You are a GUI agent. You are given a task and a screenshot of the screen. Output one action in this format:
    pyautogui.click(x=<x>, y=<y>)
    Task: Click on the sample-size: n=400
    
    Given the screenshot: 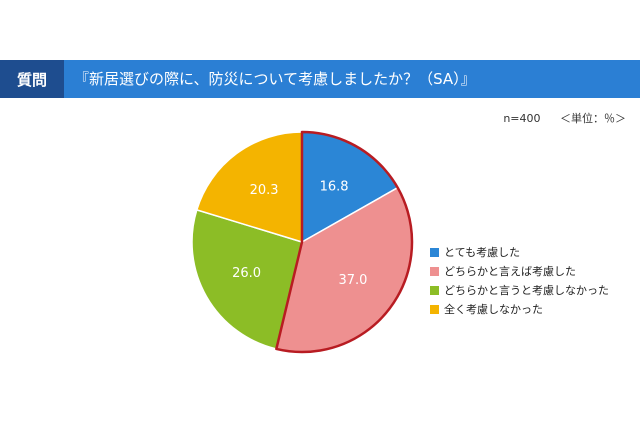 What is the action you would take?
    pyautogui.click(x=522, y=118)
    